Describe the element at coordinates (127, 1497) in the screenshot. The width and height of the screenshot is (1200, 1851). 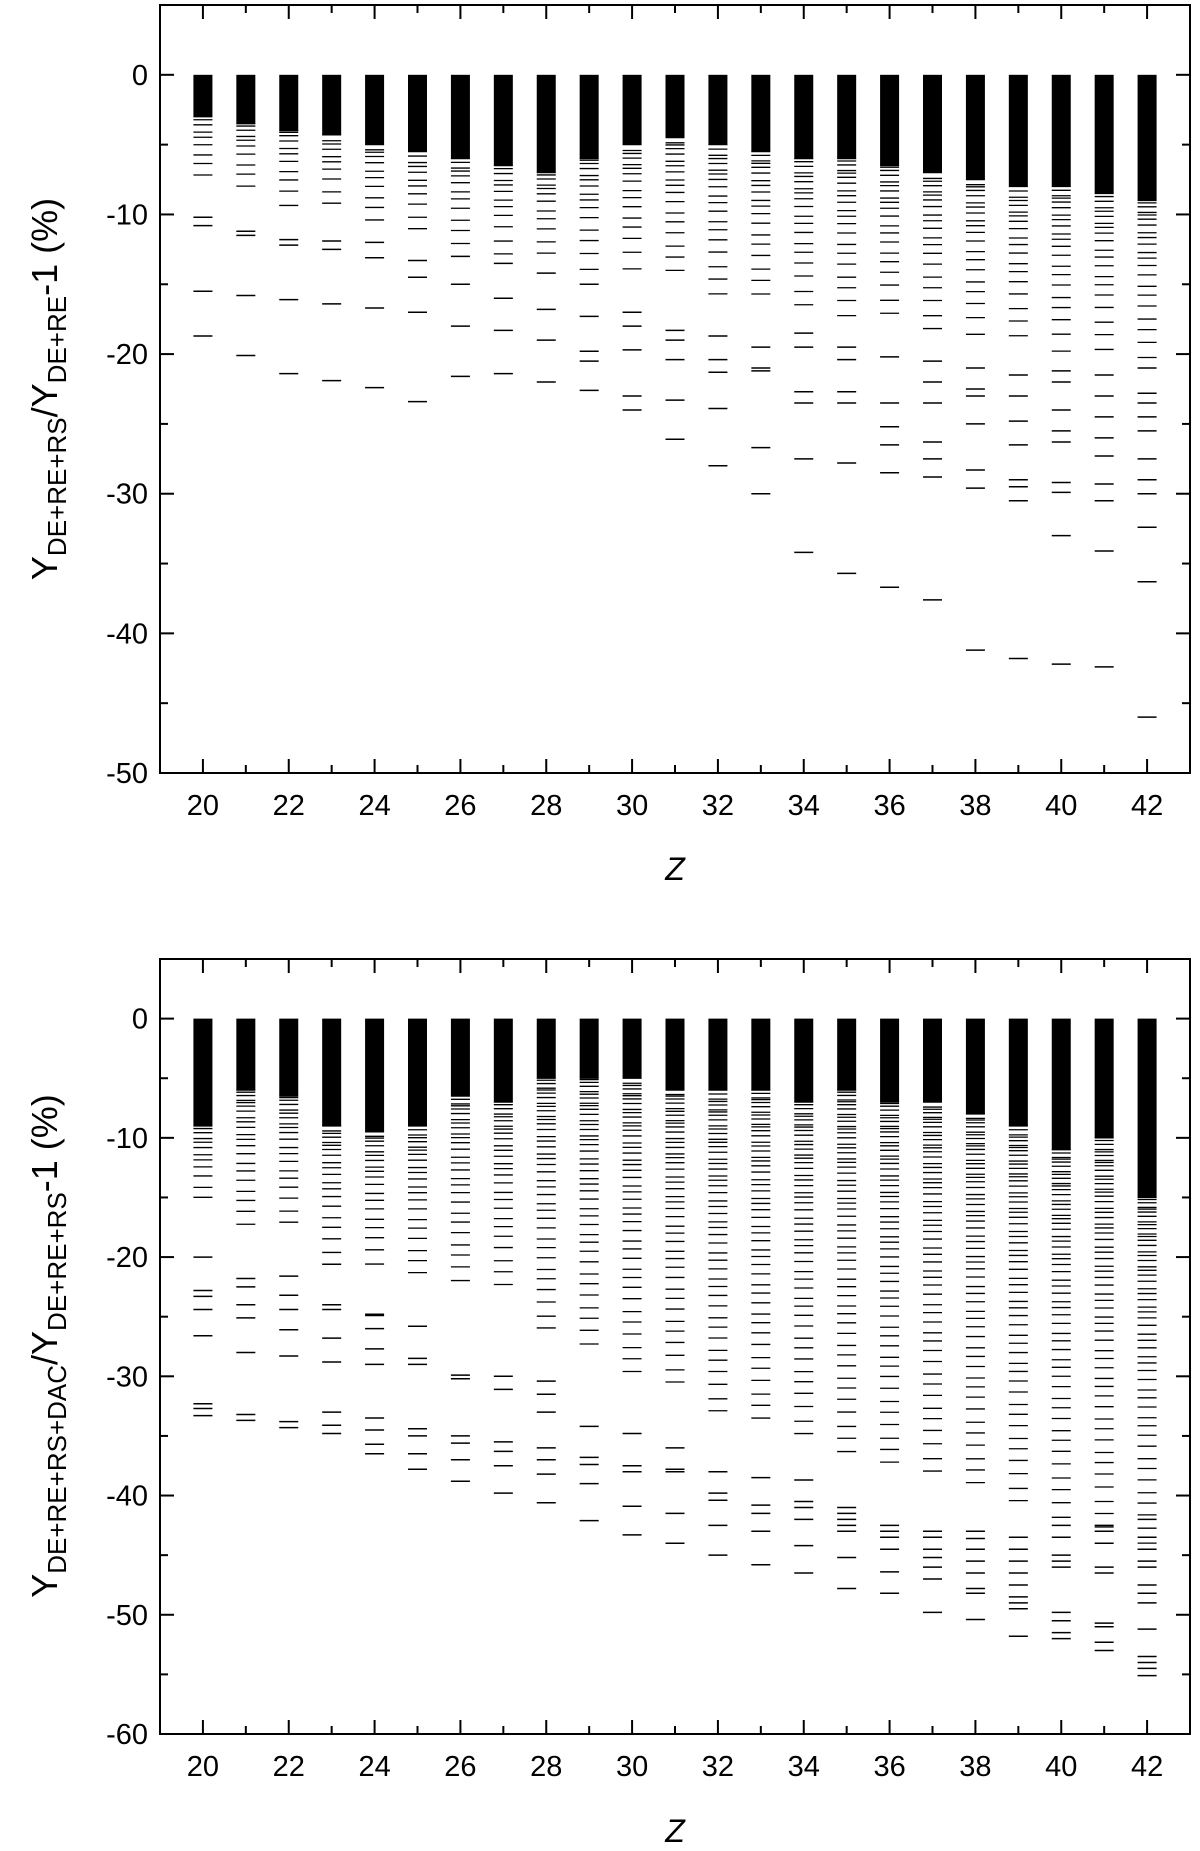
I see `y-tick-label: -40` at that location.